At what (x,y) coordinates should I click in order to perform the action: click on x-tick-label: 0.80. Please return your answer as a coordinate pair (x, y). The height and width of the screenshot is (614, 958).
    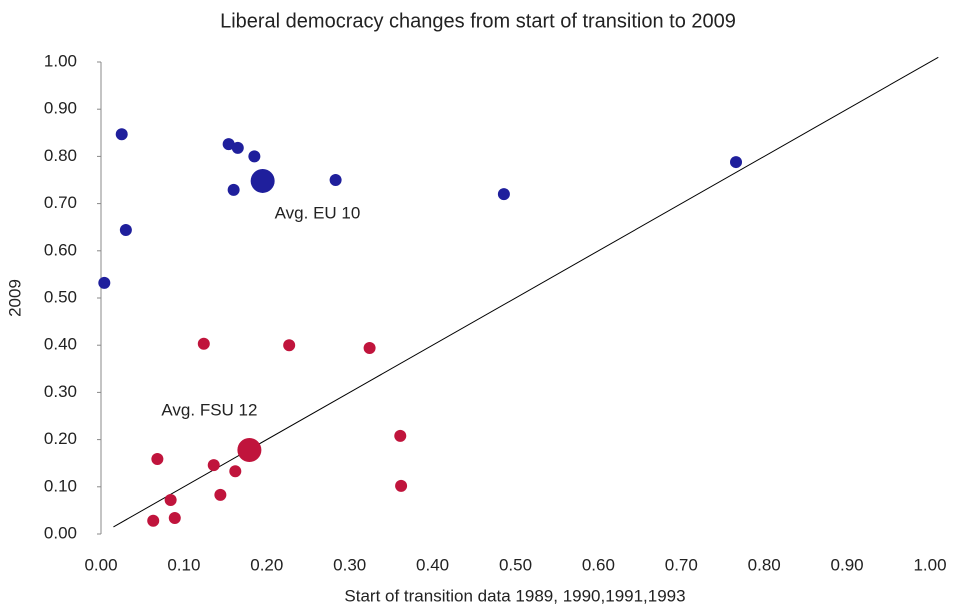
    Looking at the image, I should click on (764, 564).